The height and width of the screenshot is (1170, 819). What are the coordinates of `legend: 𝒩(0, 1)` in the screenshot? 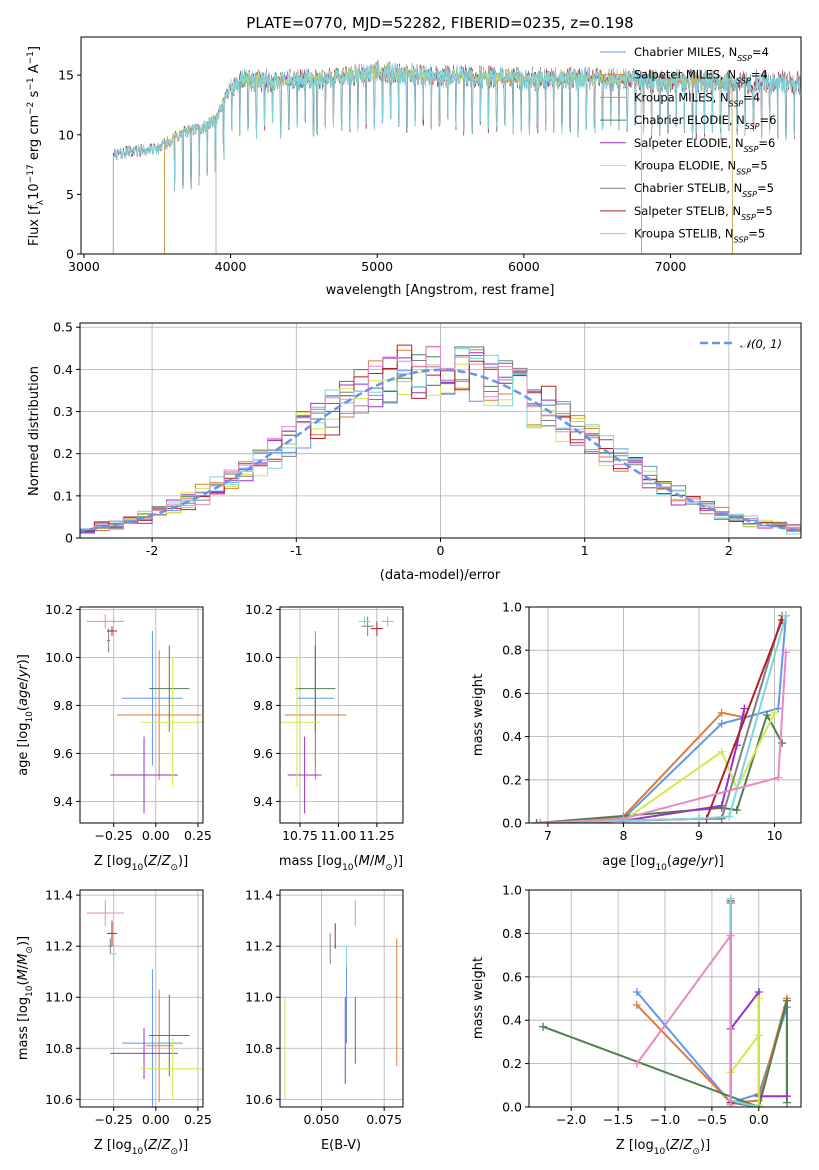 It's located at (741, 344).